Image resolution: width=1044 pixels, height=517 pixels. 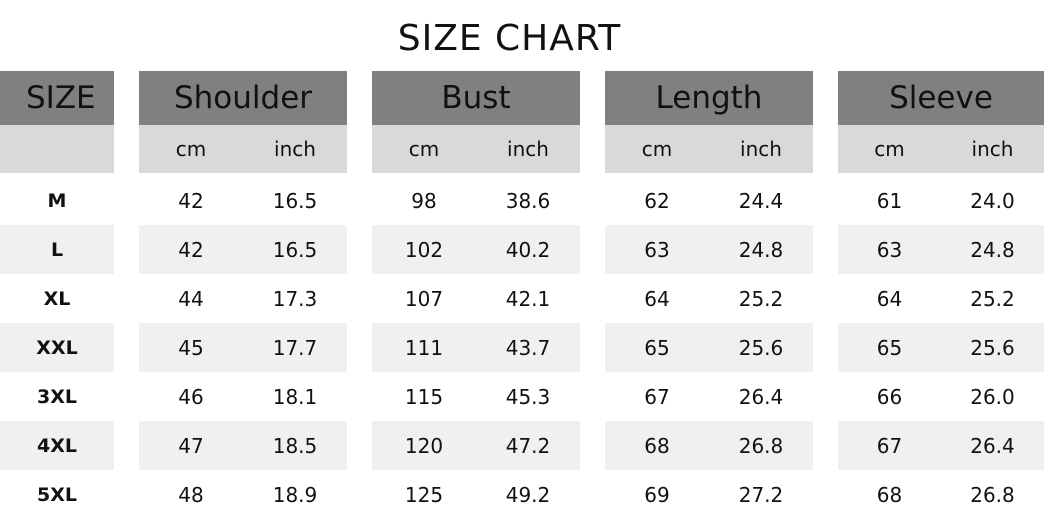 I want to click on shoulder-row: 47 18.5, so click(x=243, y=445).